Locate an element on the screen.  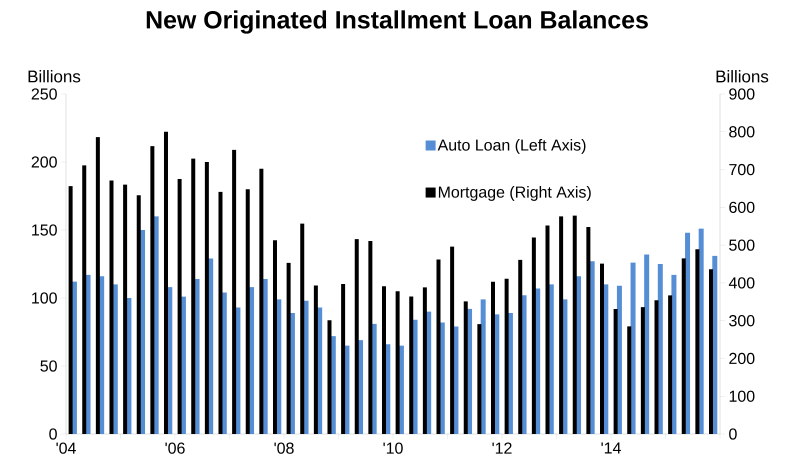
y2-tick-label: 400 is located at coordinates (741, 283).